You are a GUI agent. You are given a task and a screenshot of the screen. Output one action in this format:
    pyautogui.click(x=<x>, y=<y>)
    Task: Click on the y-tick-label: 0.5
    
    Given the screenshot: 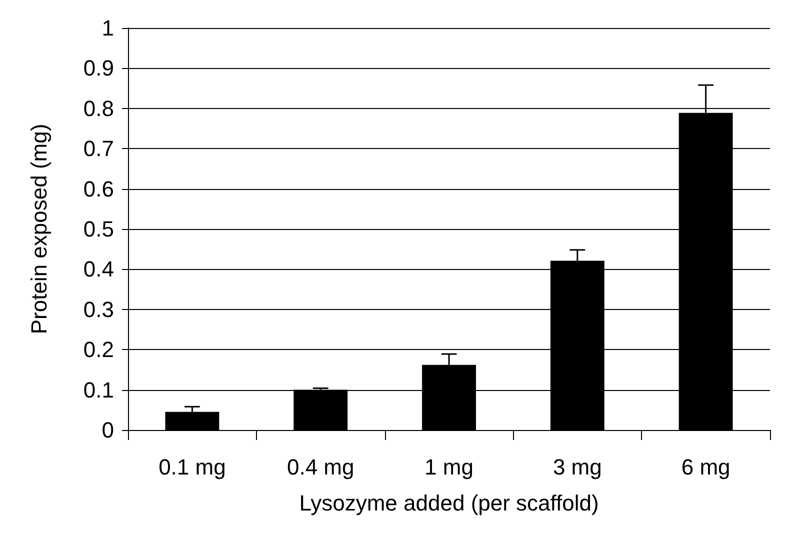 What is the action you would take?
    pyautogui.click(x=98, y=229)
    